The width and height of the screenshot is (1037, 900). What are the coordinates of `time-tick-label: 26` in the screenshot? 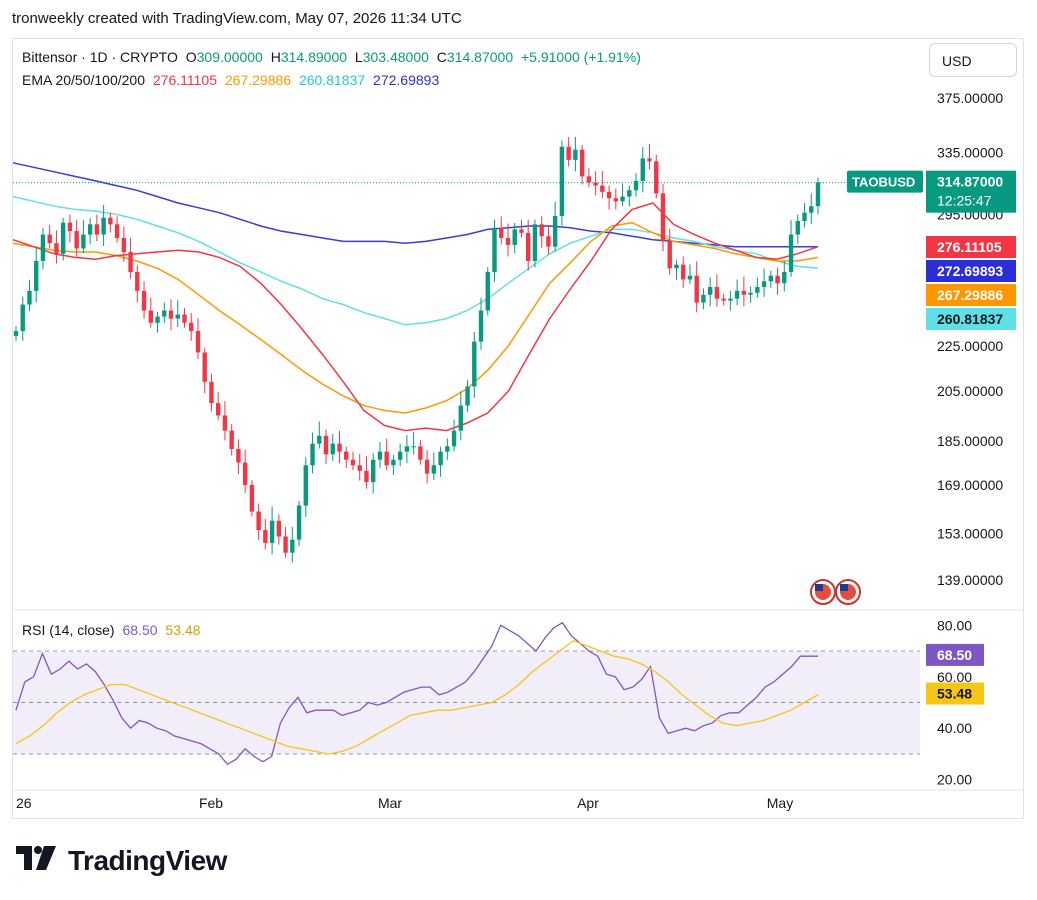 It's located at (24, 803).